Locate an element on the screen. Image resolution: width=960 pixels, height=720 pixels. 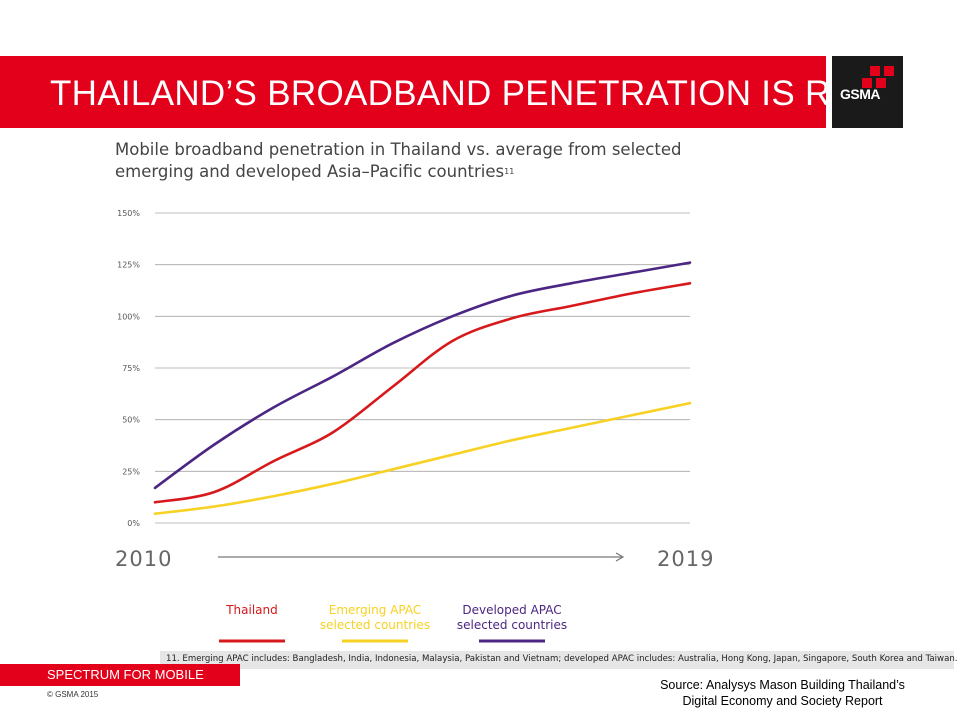
y-tick-label: 150% is located at coordinates (128, 213).